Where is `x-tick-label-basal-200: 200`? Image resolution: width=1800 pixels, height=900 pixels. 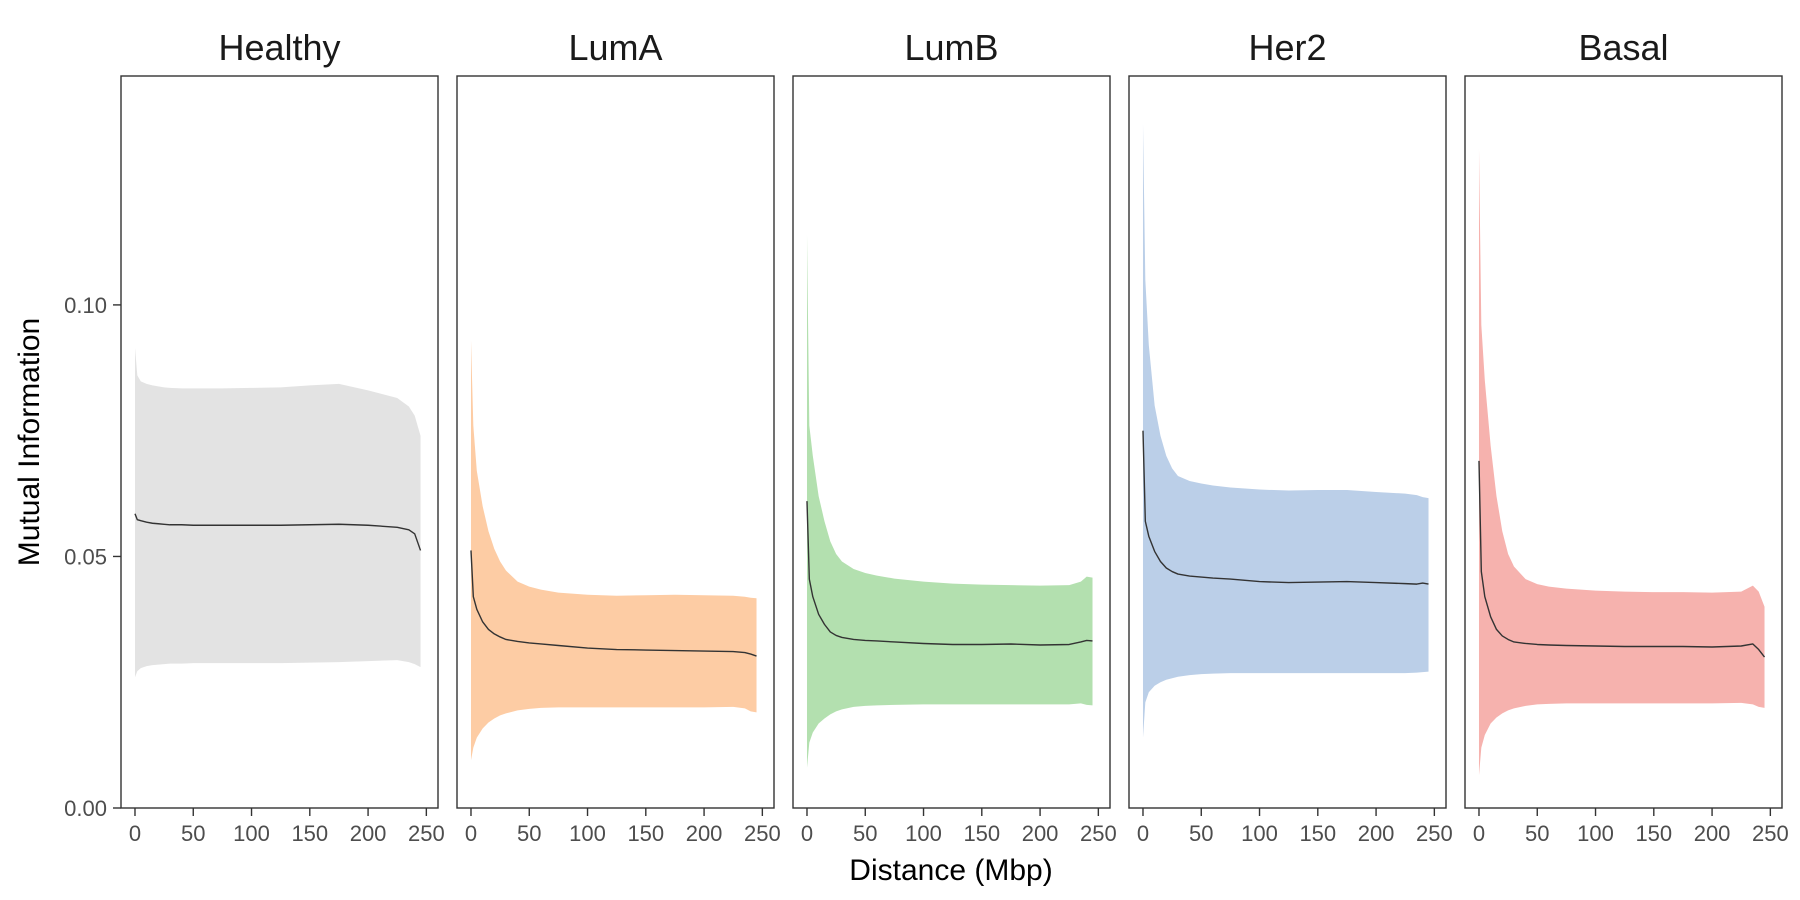
x-tick-label-basal-200: 200 is located at coordinates (1712, 833).